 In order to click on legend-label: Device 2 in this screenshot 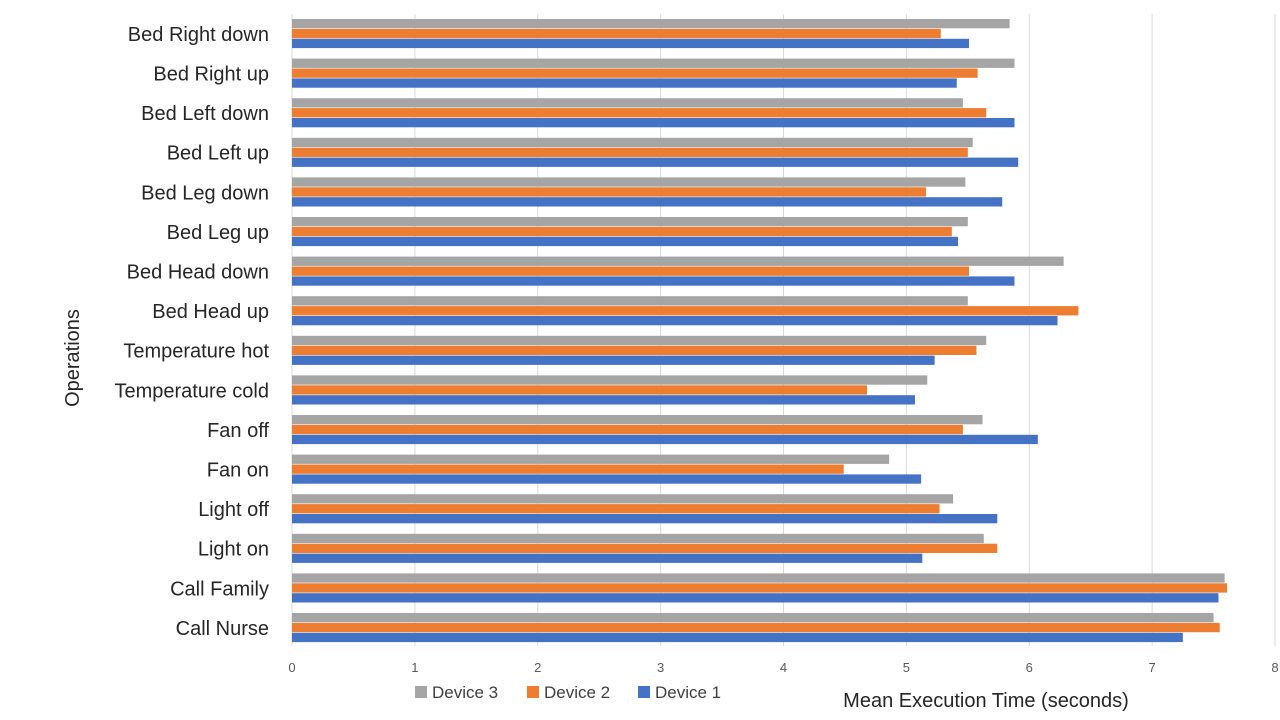, I will do `click(577, 692)`.